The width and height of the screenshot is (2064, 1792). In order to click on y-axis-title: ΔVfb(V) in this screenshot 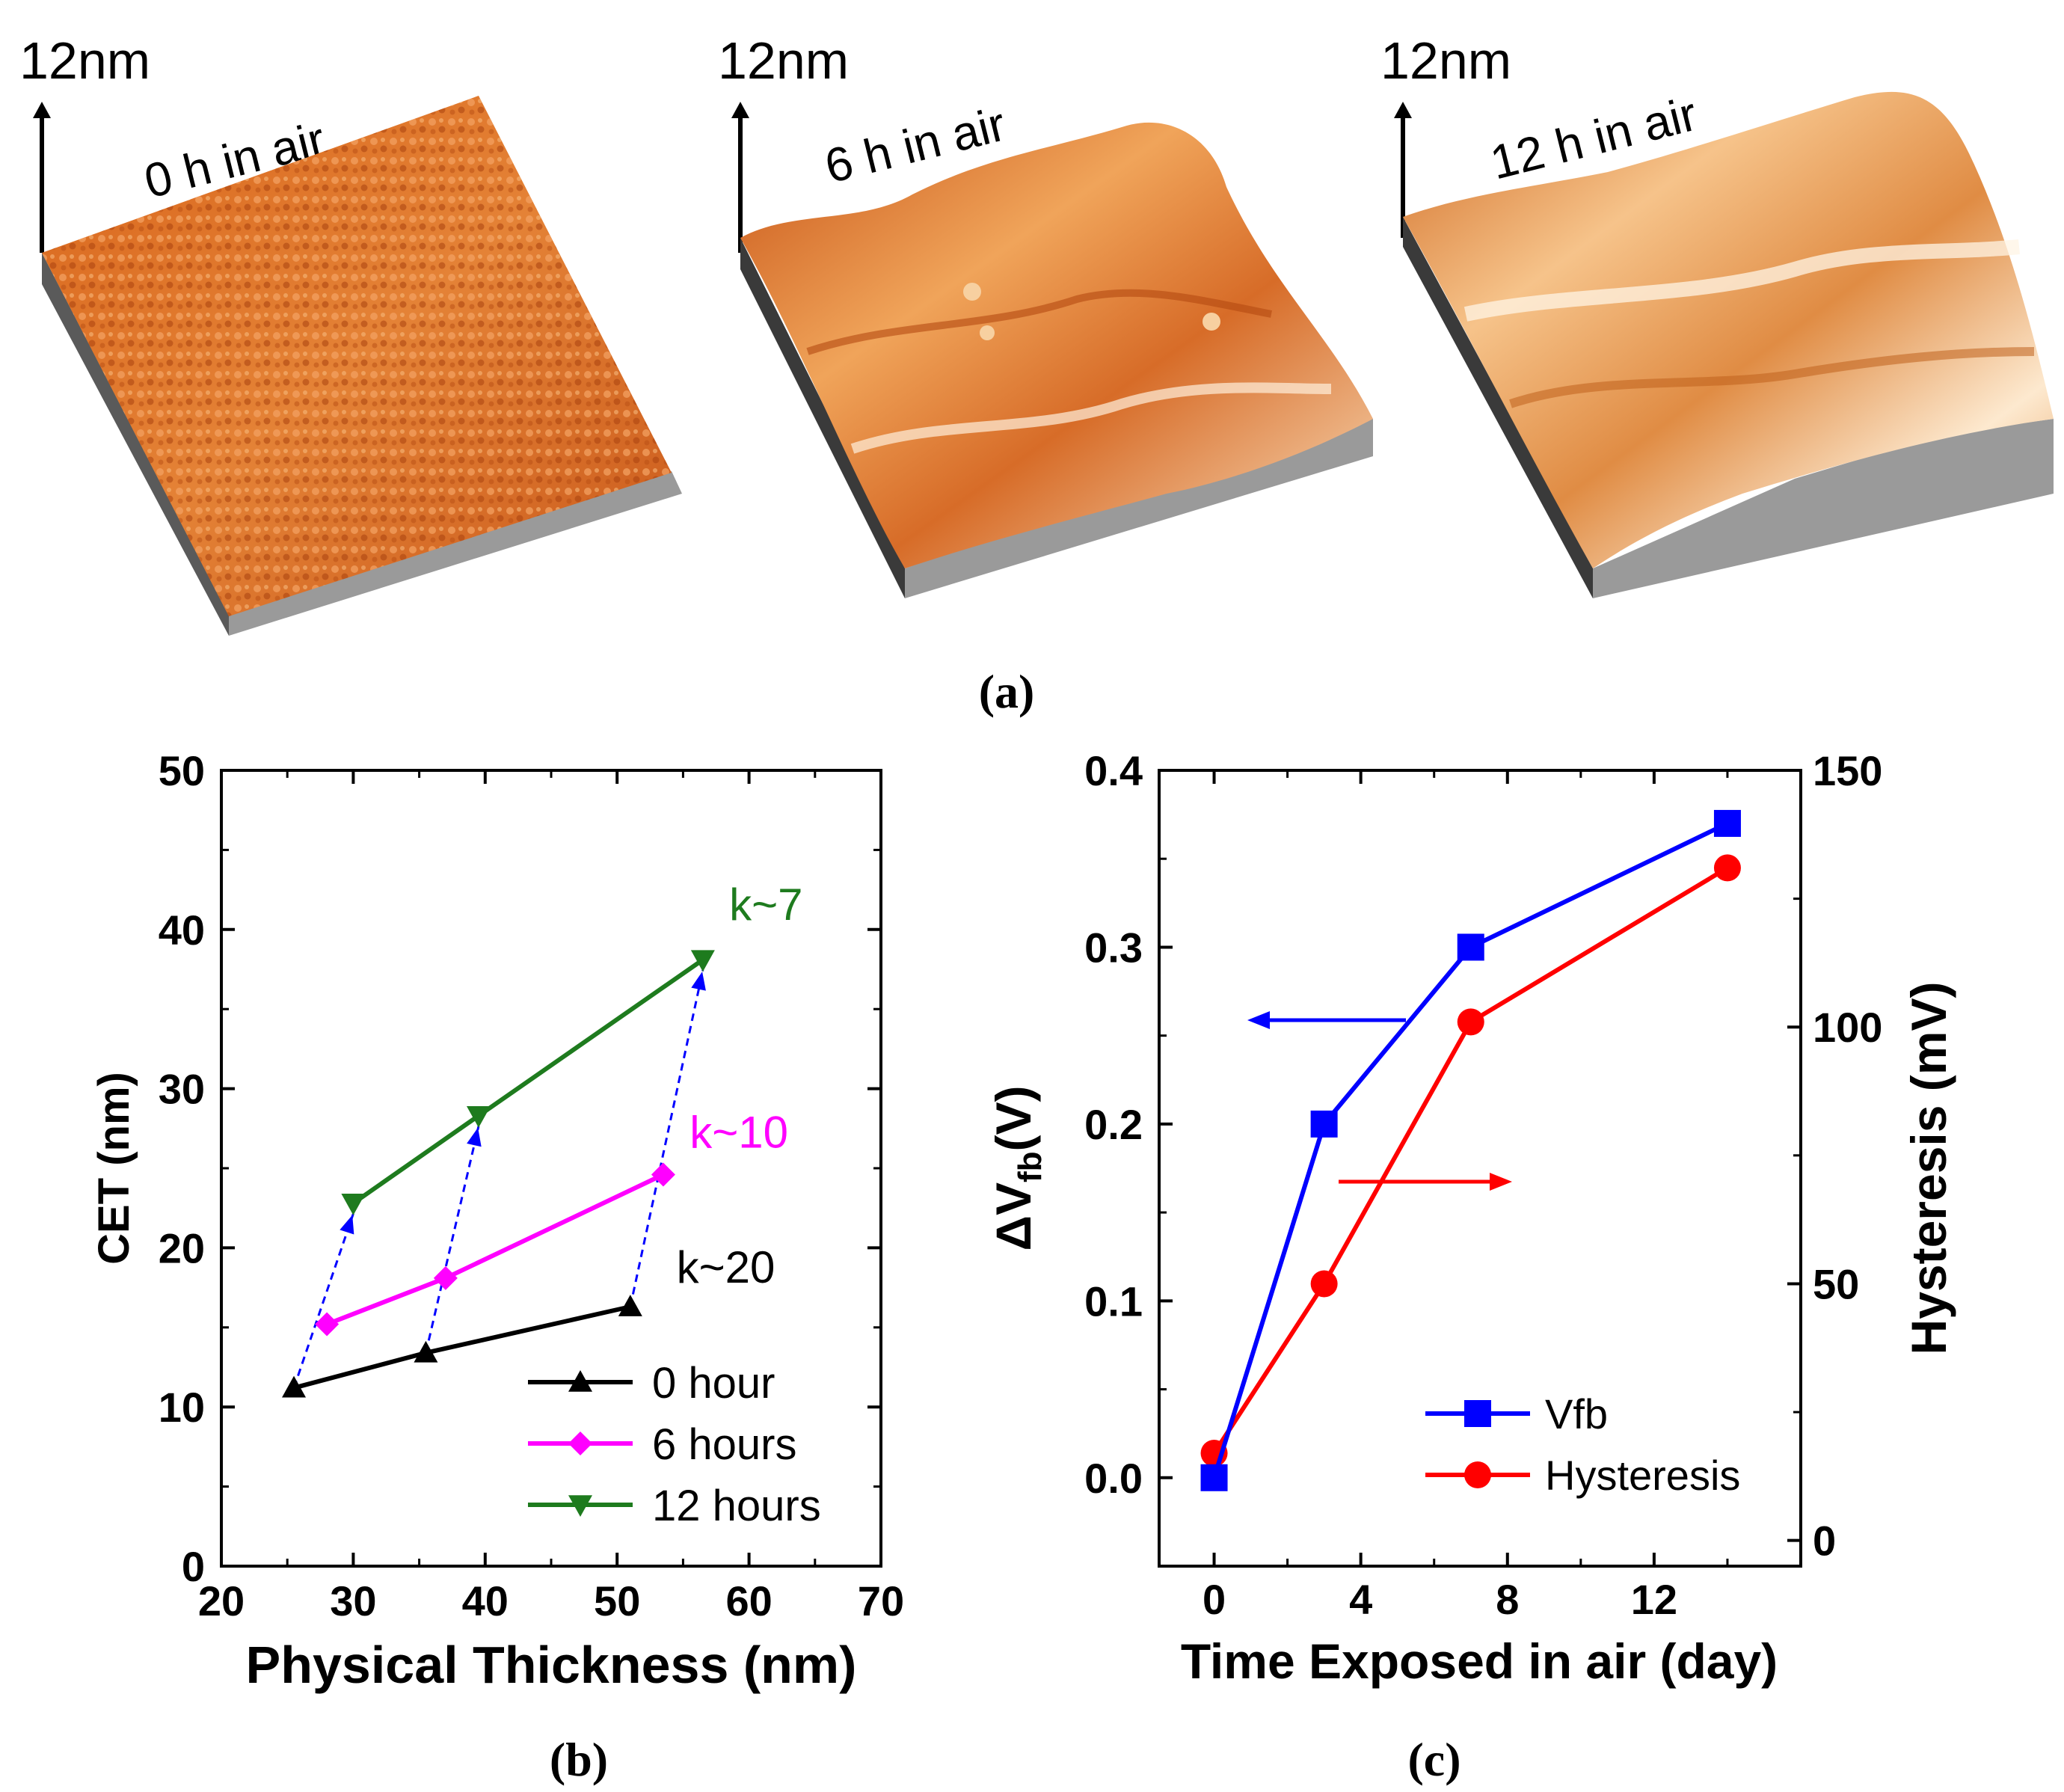, I will do `click(1017, 1168)`.